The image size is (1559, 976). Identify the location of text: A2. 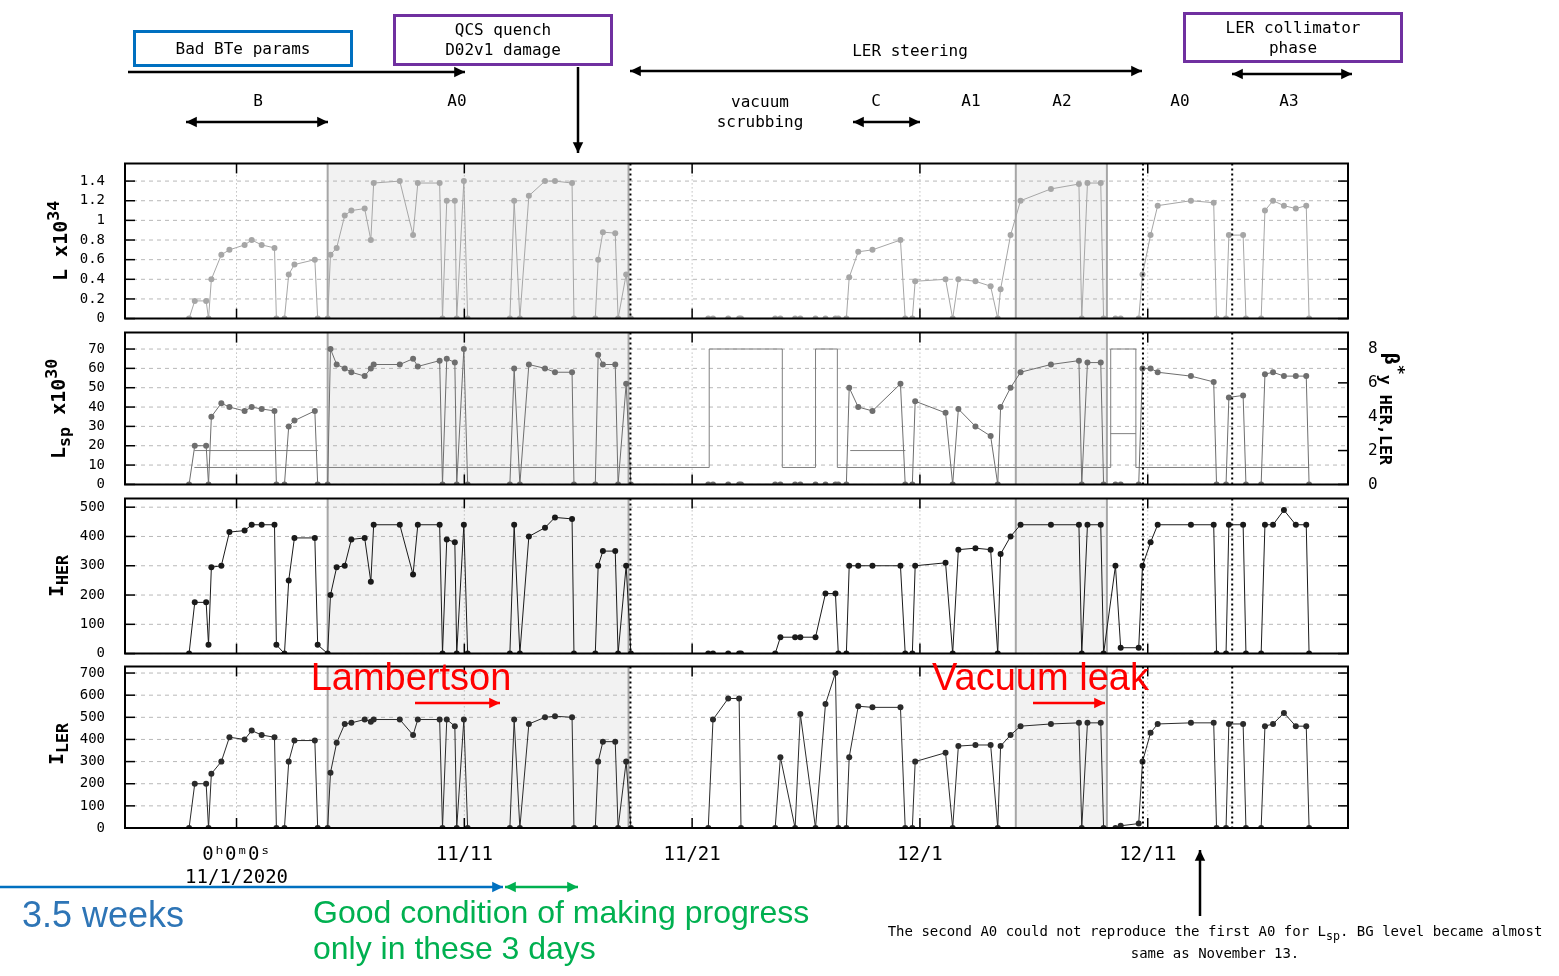
(1062, 101).